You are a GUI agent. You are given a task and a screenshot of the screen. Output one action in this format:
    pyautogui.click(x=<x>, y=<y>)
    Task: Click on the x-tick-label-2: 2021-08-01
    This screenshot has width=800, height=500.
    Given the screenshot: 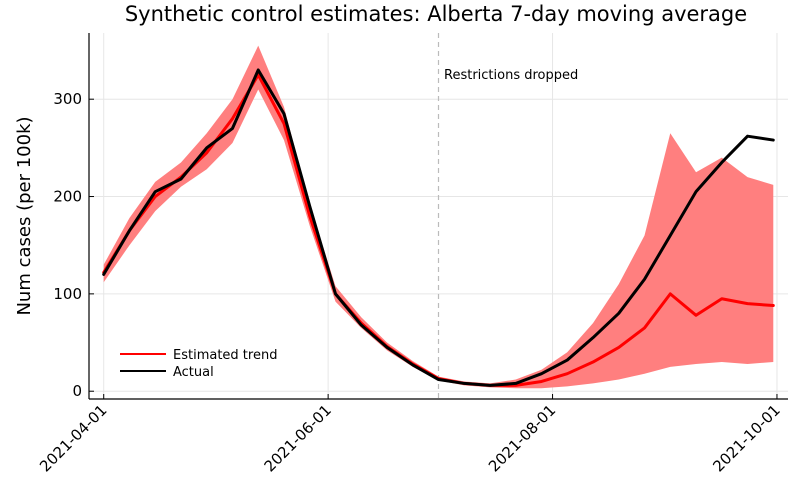 What is the action you would take?
    pyautogui.click(x=522, y=438)
    